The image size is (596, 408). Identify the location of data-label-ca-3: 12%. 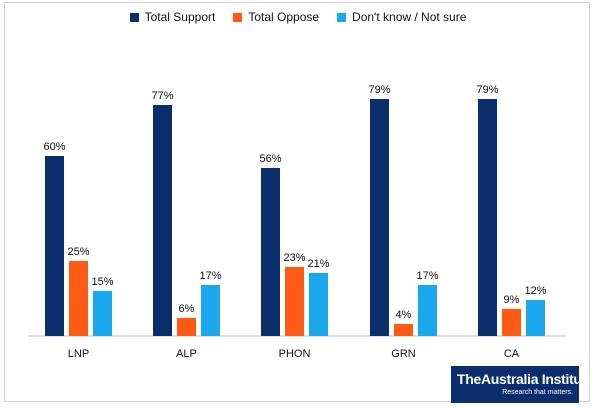
(535, 291).